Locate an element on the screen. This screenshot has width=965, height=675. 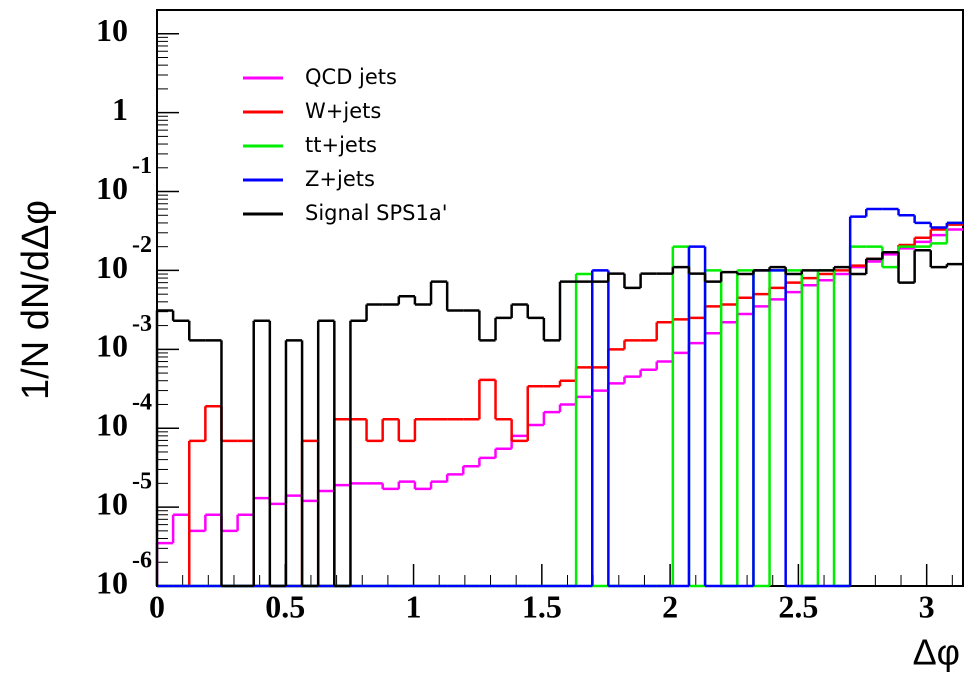
x-tick-label: 1.5 is located at coordinates (542, 606).